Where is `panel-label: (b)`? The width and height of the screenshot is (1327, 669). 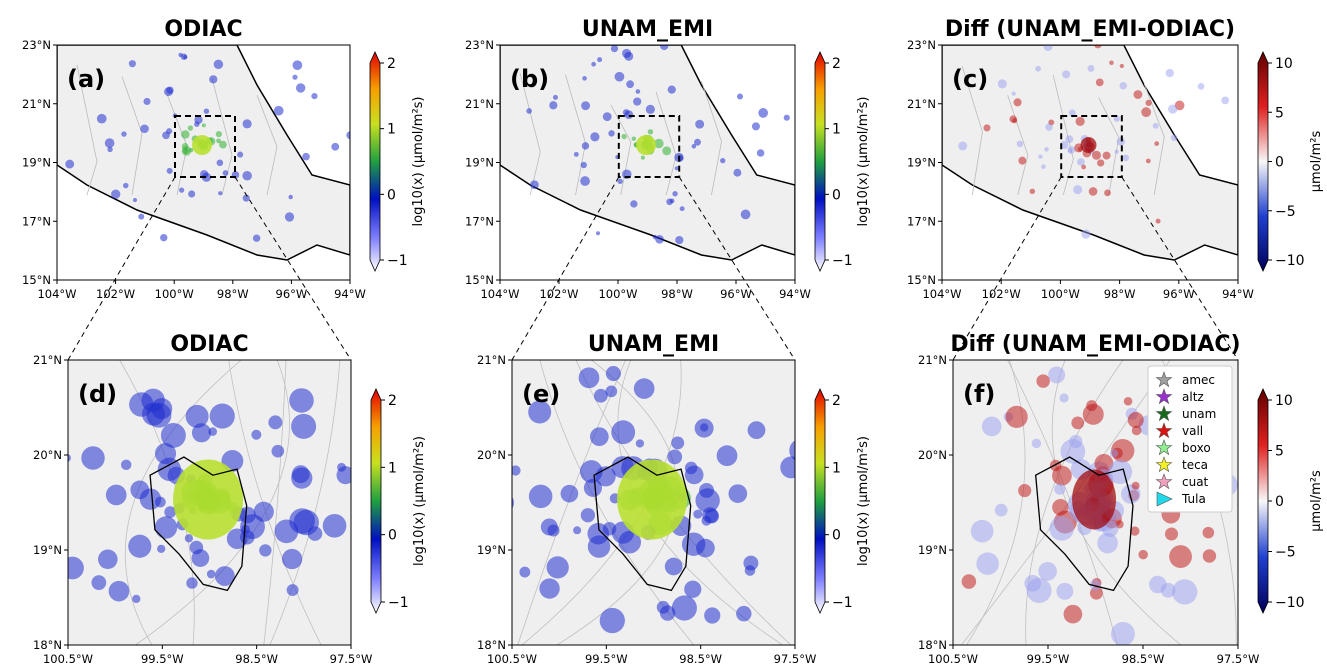
panel-label: (b) is located at coordinates (529, 79).